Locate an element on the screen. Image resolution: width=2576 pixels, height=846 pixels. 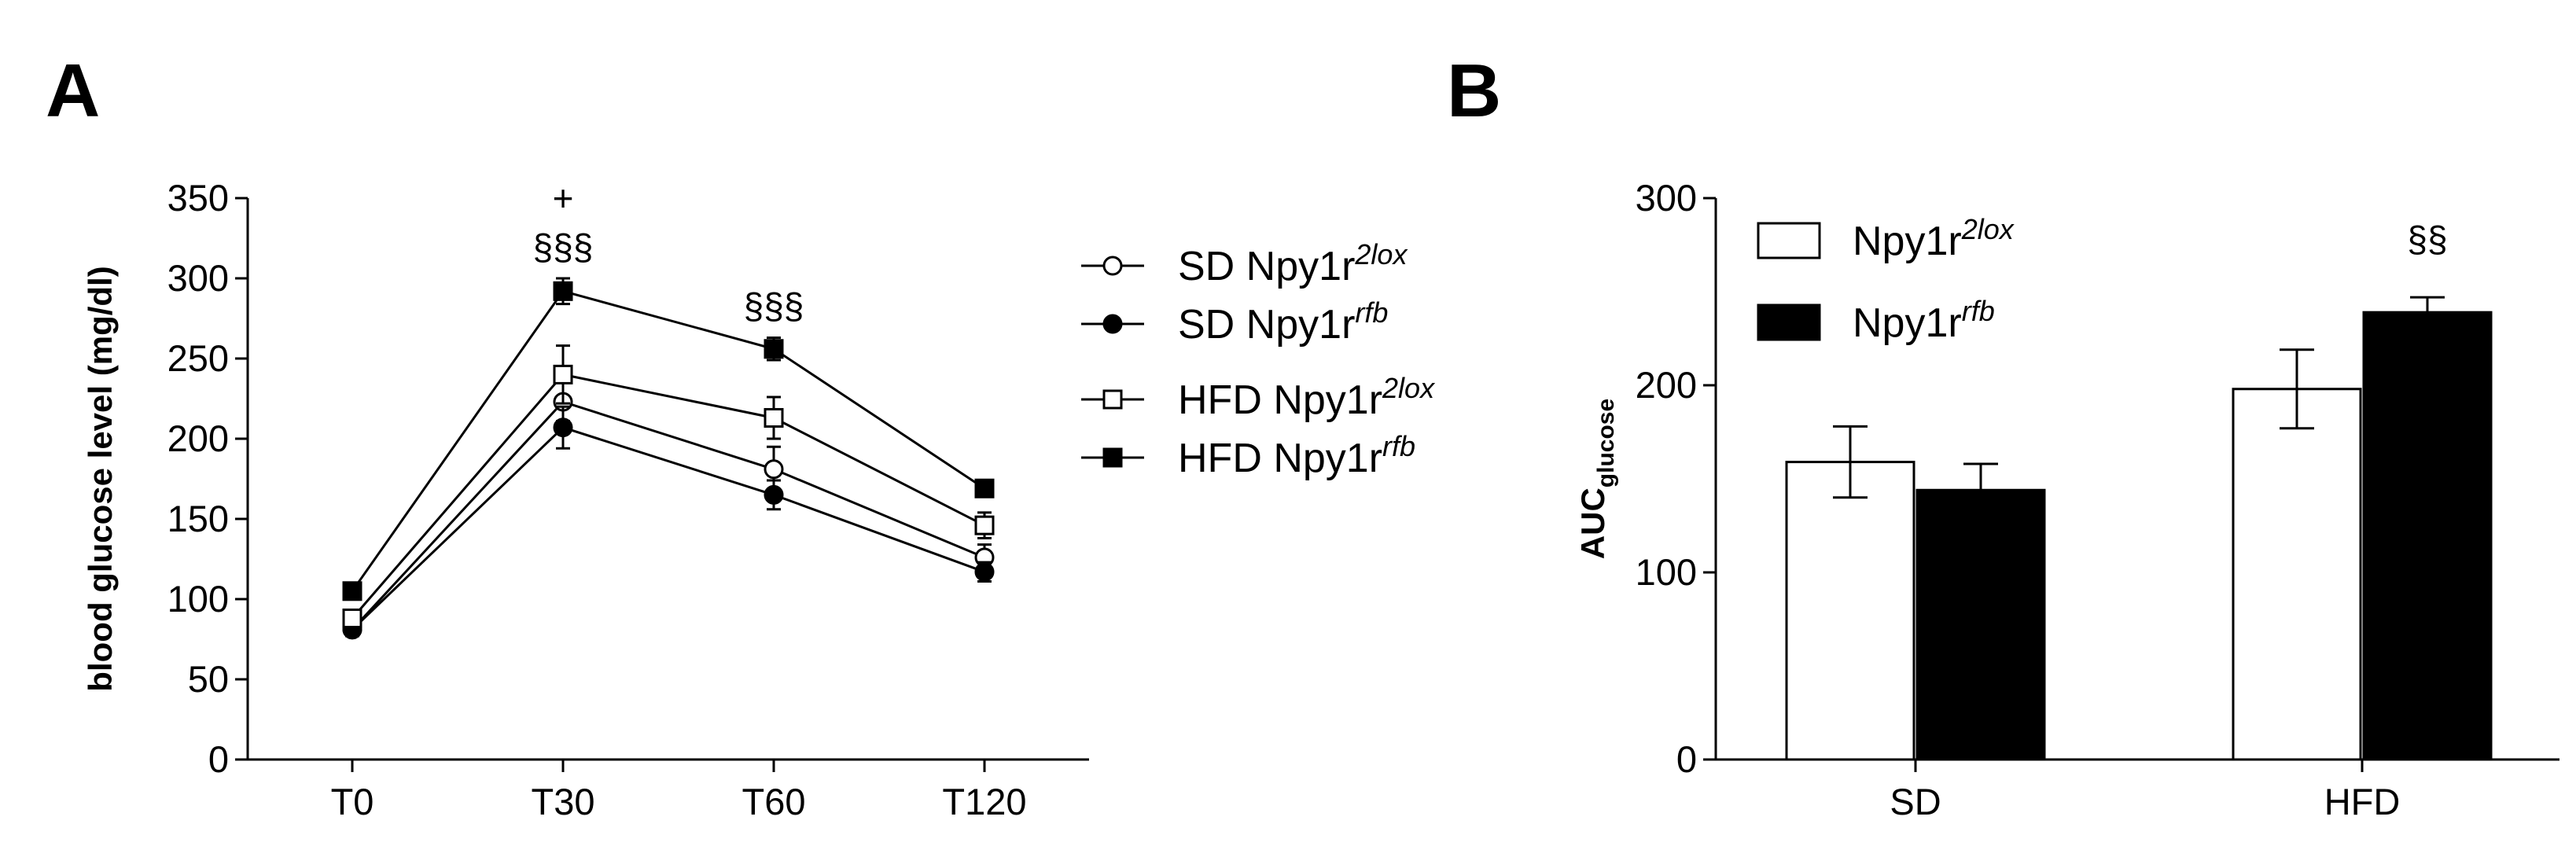
legend-entry: SD Npy1r2lox is located at coordinates (1293, 263).